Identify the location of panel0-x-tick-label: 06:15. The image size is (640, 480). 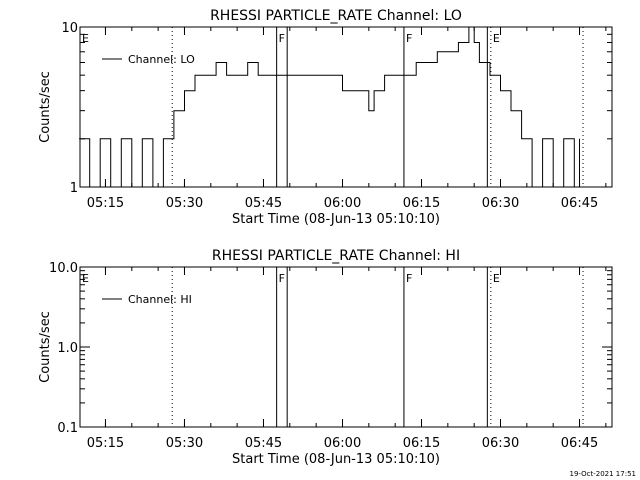
(421, 203).